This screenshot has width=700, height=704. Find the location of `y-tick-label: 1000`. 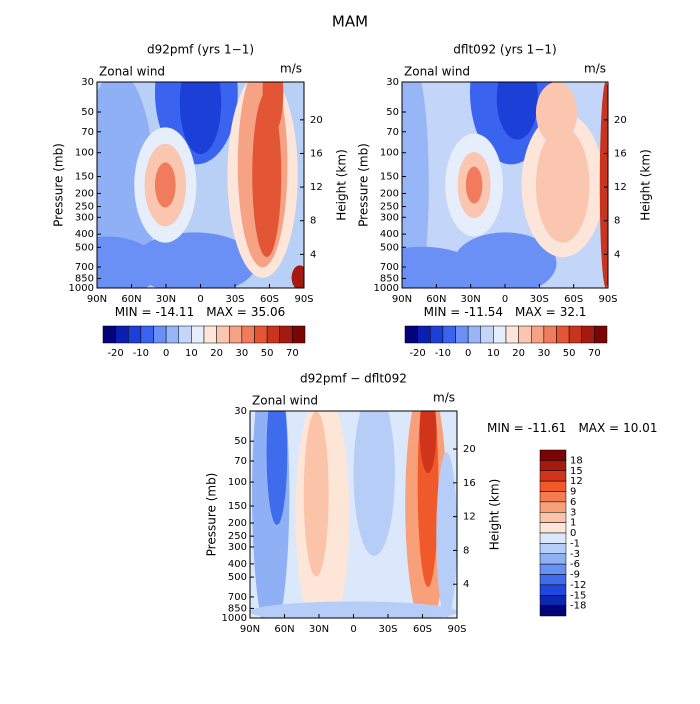

y-tick-label: 1000 is located at coordinates (234, 618).